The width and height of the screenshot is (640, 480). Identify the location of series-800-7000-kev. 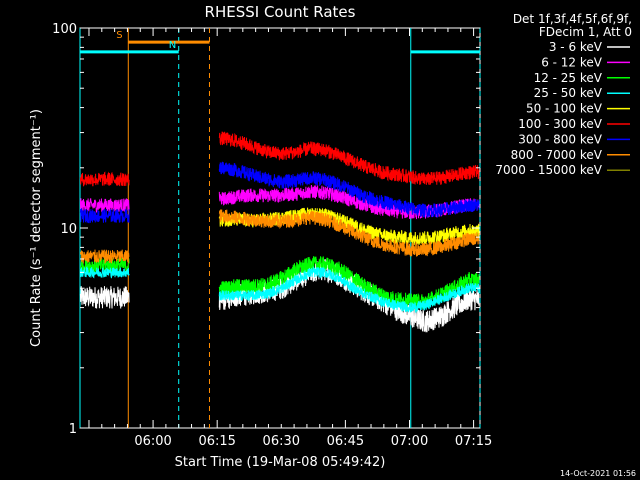
(279, 236).